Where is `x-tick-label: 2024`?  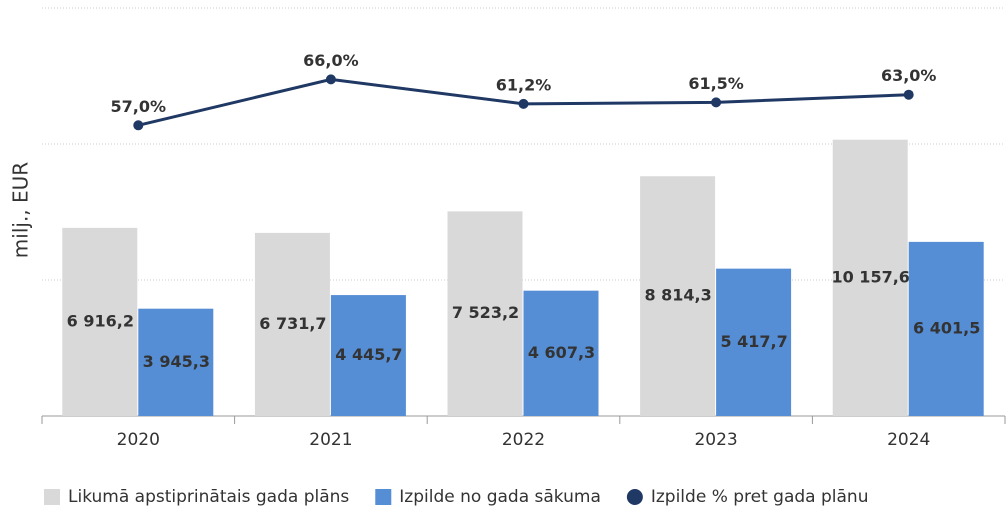
x-tick-label: 2024 is located at coordinates (908, 440).